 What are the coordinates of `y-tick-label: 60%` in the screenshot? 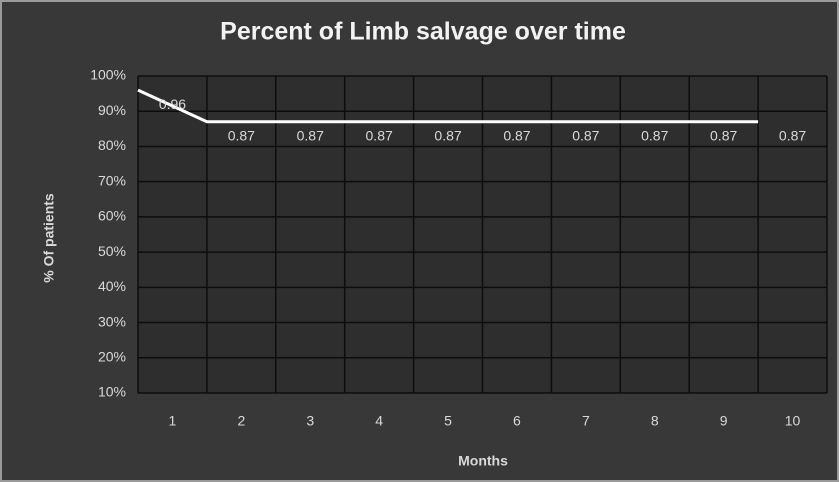 It's located at (112, 216).